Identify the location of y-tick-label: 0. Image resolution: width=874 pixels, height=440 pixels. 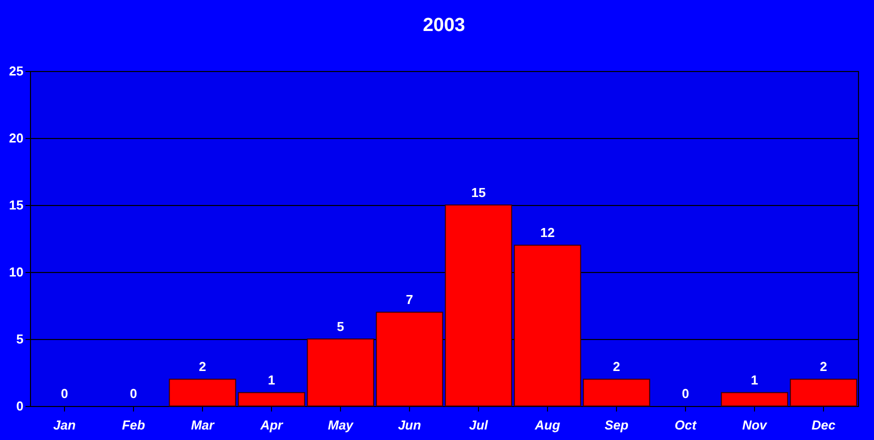
(20, 406).